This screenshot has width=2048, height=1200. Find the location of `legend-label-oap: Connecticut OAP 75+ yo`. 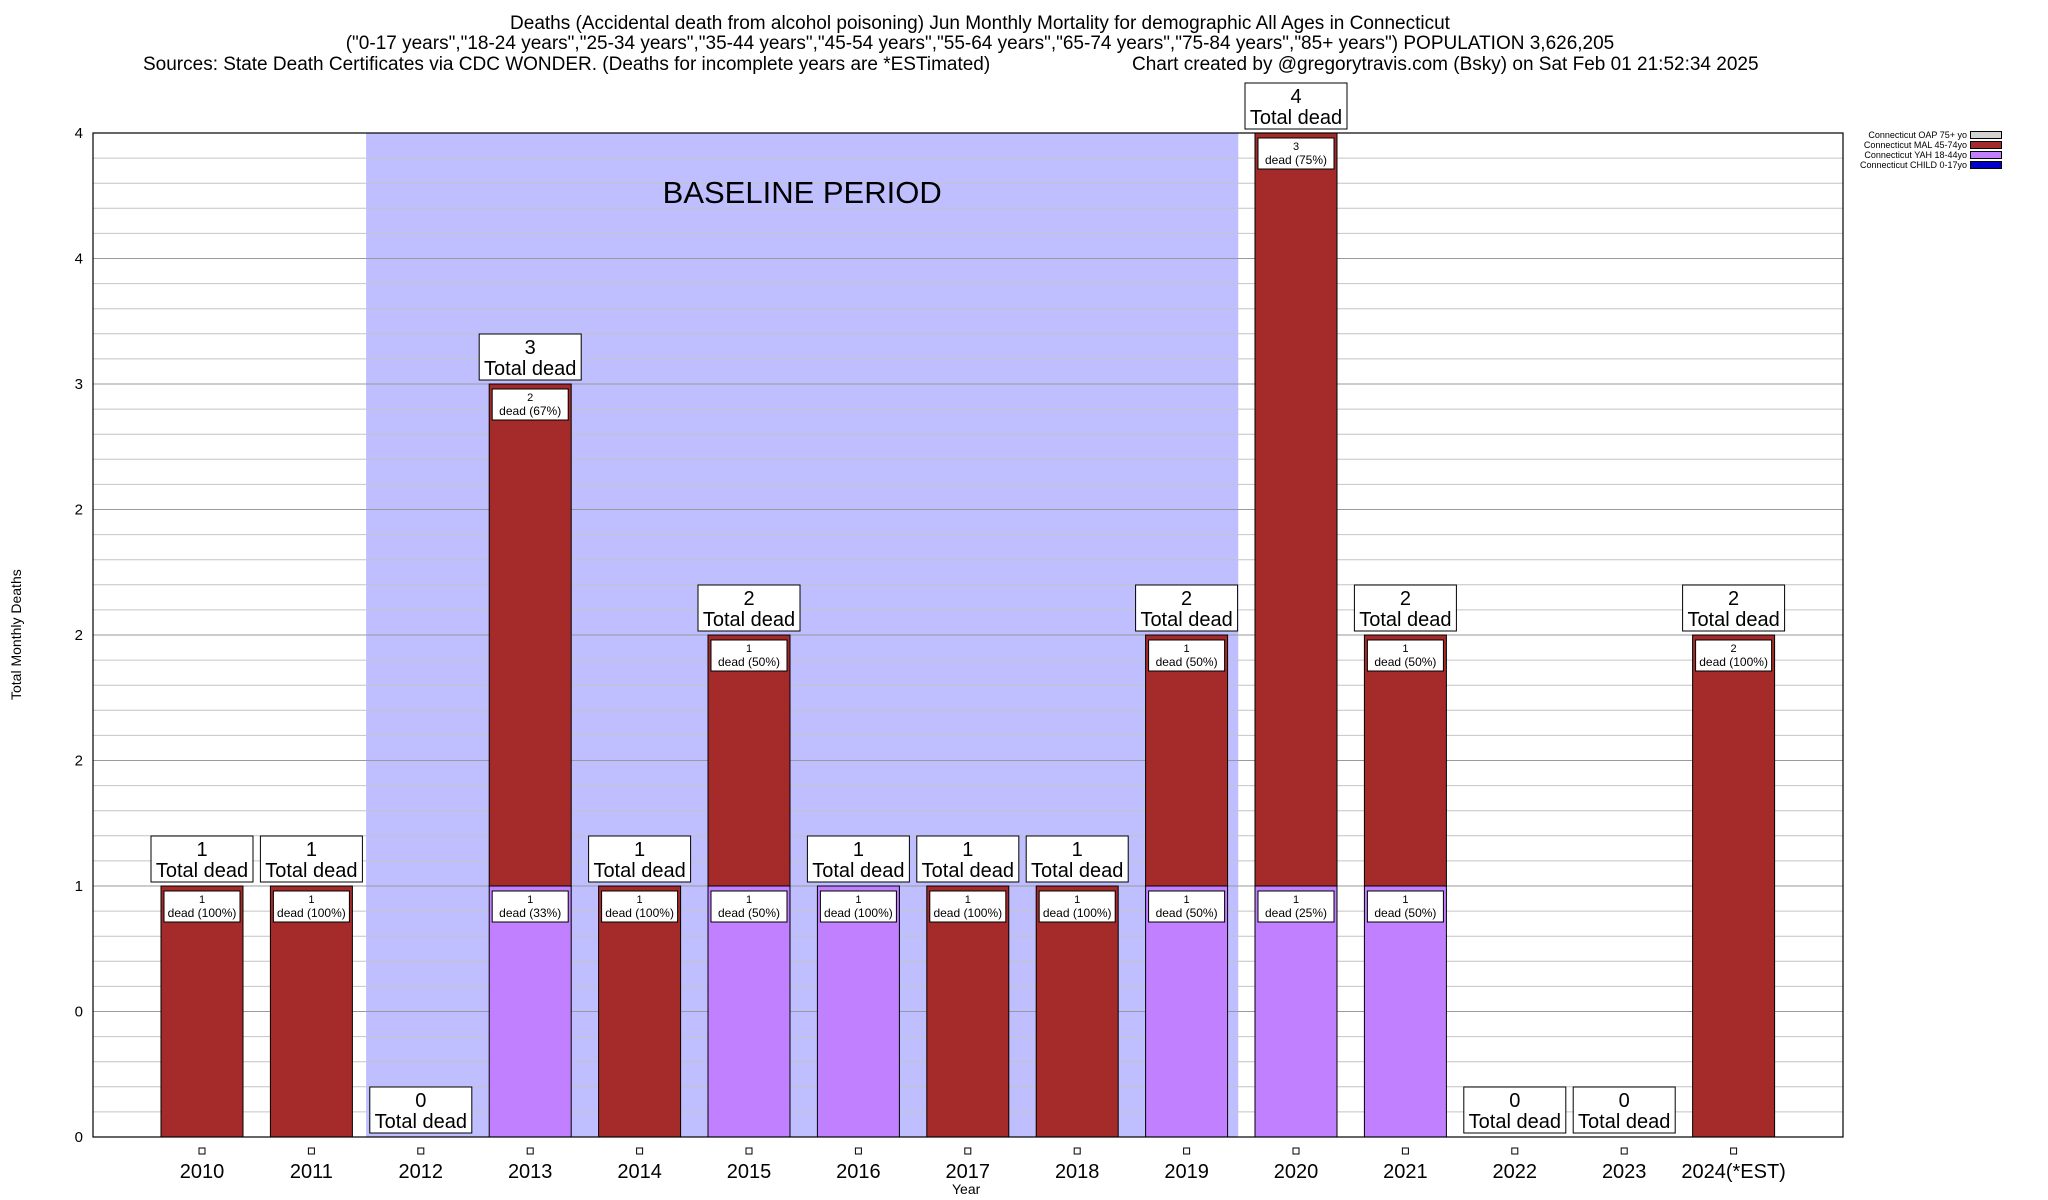

legend-label-oap: Connecticut OAP 75+ yo is located at coordinates (1918, 135).